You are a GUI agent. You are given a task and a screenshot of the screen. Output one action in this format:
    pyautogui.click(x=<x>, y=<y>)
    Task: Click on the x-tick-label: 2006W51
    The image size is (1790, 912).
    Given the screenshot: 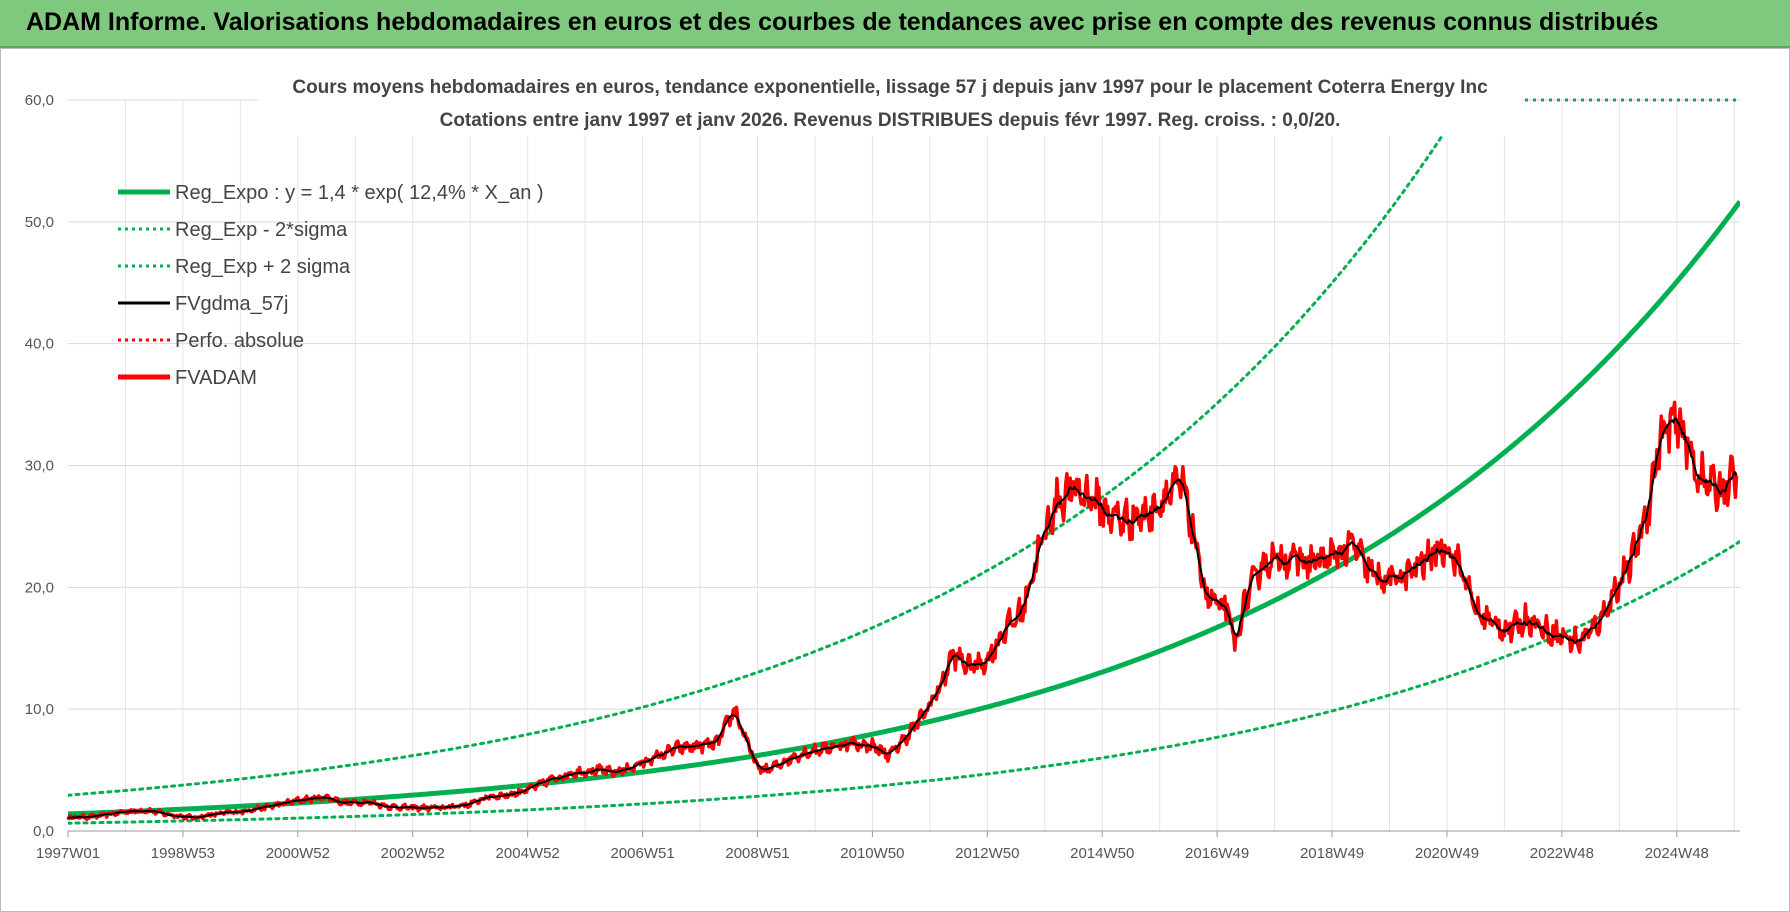 What is the action you would take?
    pyautogui.click(x=642, y=853)
    